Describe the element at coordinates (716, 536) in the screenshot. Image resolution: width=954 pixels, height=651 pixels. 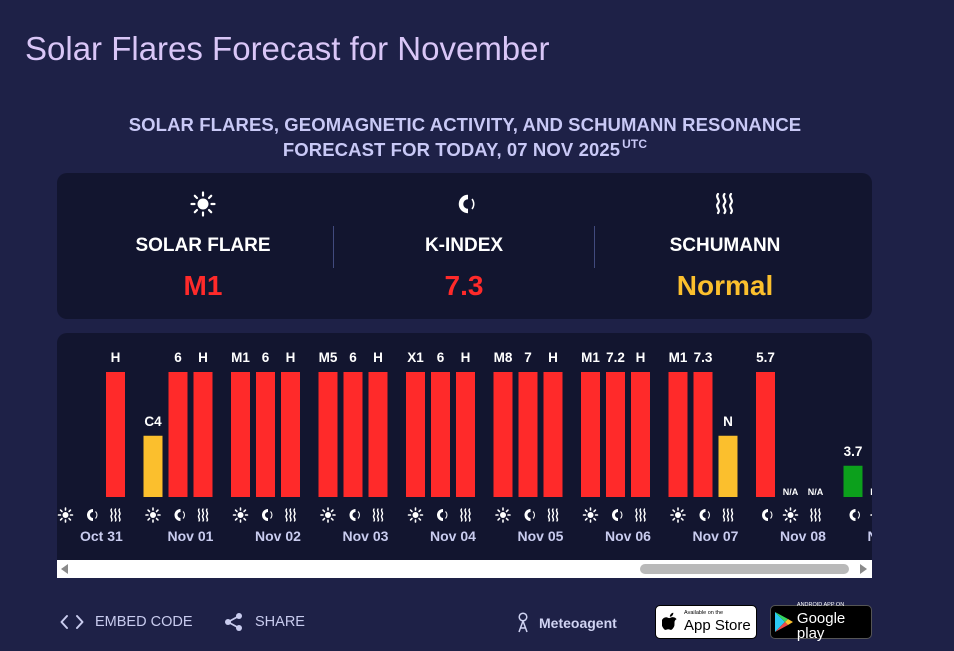
I see `date-label: Nov 07` at that location.